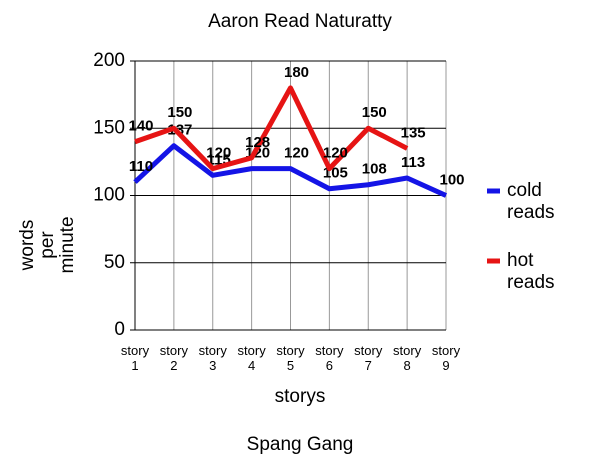  What do you see at coordinates (109, 60) in the screenshot?
I see `y-tick-label: 200` at bounding box center [109, 60].